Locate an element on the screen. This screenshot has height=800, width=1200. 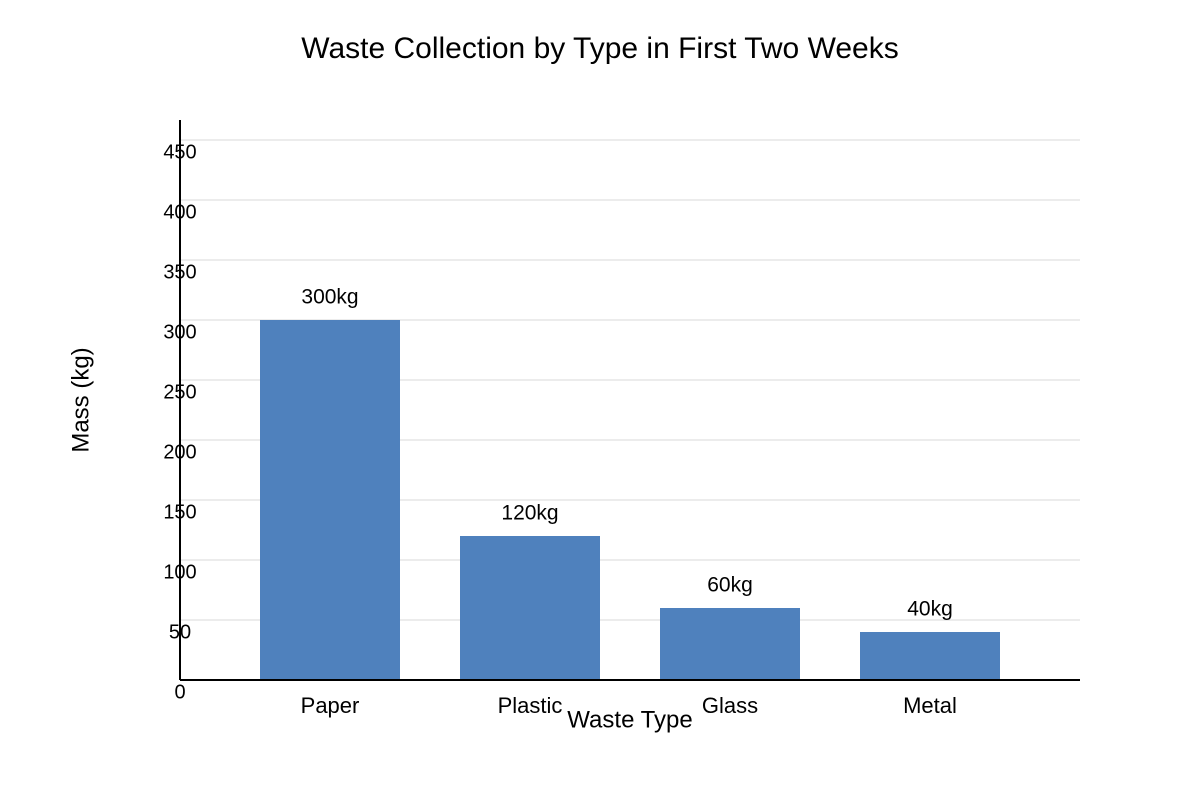
x-axis-title: Waste Type is located at coordinates (629, 719).